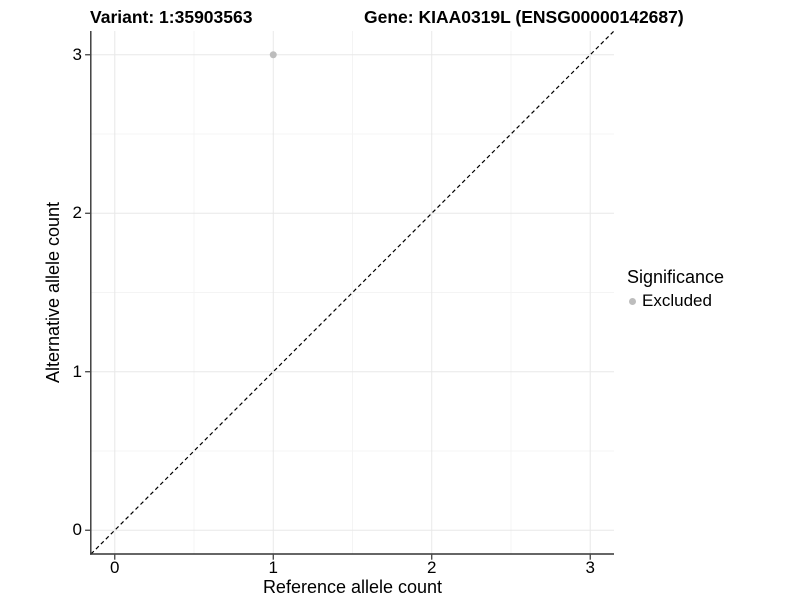  What do you see at coordinates (115, 567) in the screenshot?
I see `x-tick-label: 0` at bounding box center [115, 567].